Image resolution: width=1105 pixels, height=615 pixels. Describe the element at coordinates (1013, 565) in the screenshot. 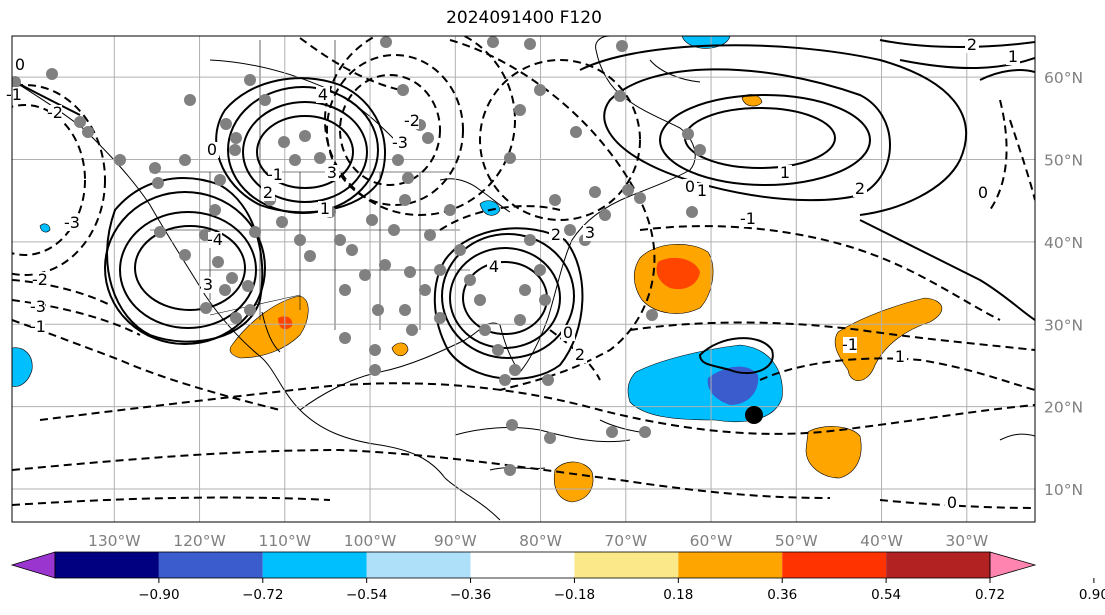

I see `colorbar-extend-high` at that location.